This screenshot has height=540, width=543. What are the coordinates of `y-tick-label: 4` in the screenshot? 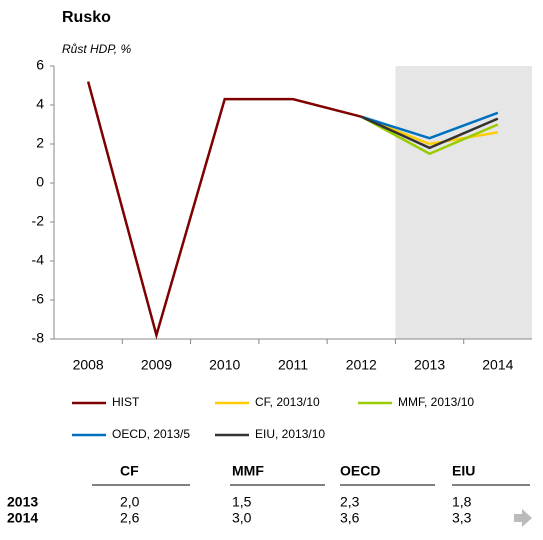 It's located at (40, 104).